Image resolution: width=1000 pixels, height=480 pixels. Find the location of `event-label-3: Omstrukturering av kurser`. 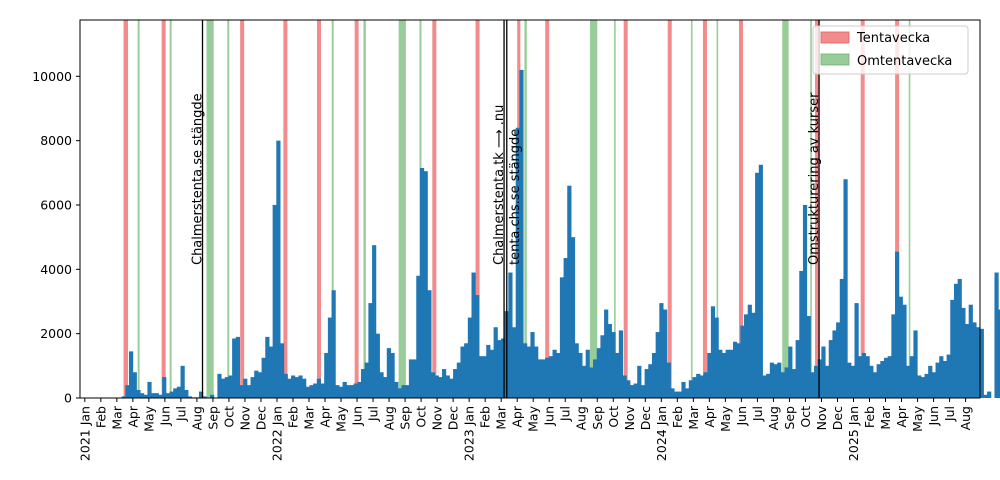

event-label-3: Omstrukturering av kurser is located at coordinates (814, 178).